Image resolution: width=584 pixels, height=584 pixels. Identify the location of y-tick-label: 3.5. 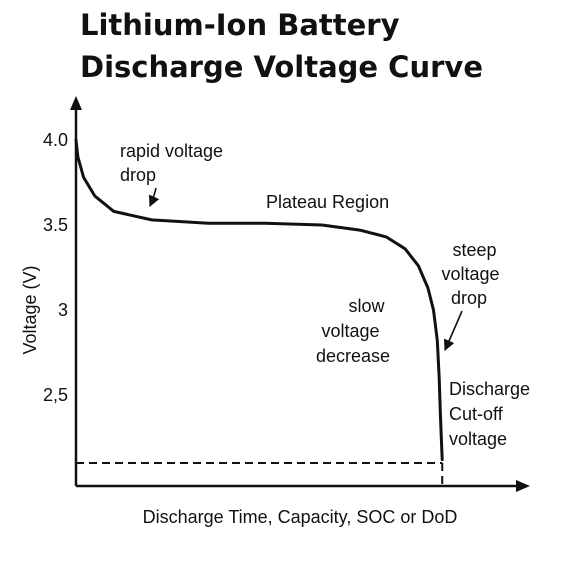
(55, 225).